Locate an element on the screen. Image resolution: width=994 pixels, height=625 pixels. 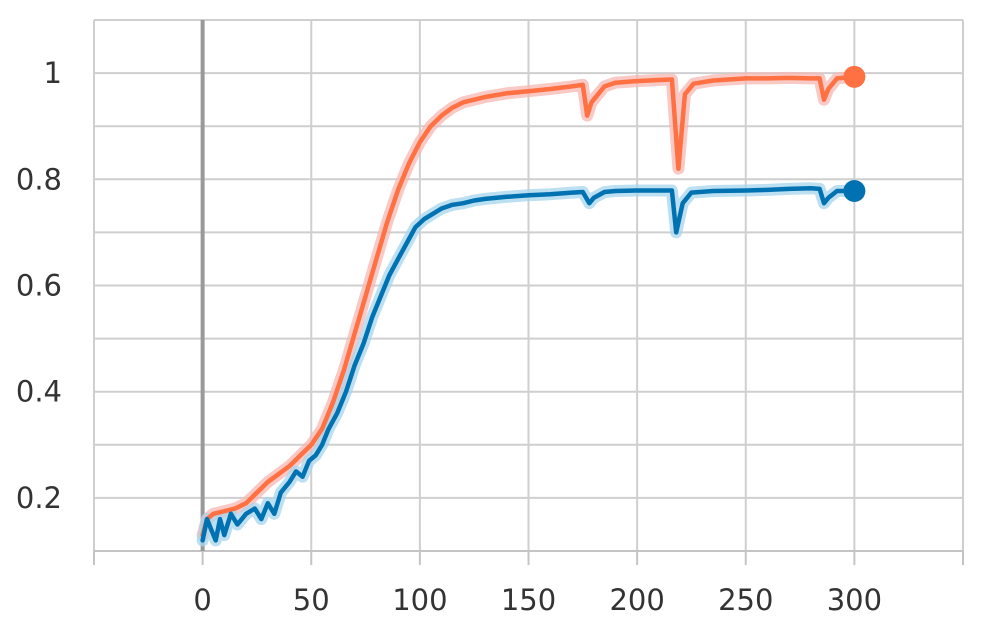
y-tick-label: 0.6 is located at coordinates (39, 286).